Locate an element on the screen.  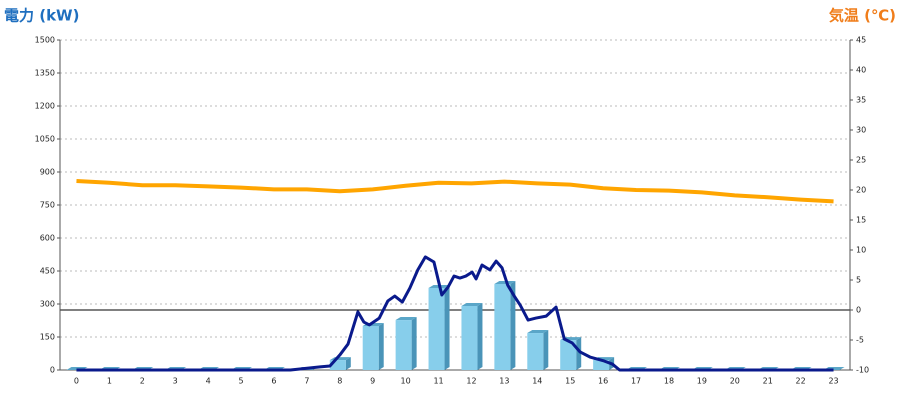
y-tick-label: 300 is located at coordinates (47, 304).